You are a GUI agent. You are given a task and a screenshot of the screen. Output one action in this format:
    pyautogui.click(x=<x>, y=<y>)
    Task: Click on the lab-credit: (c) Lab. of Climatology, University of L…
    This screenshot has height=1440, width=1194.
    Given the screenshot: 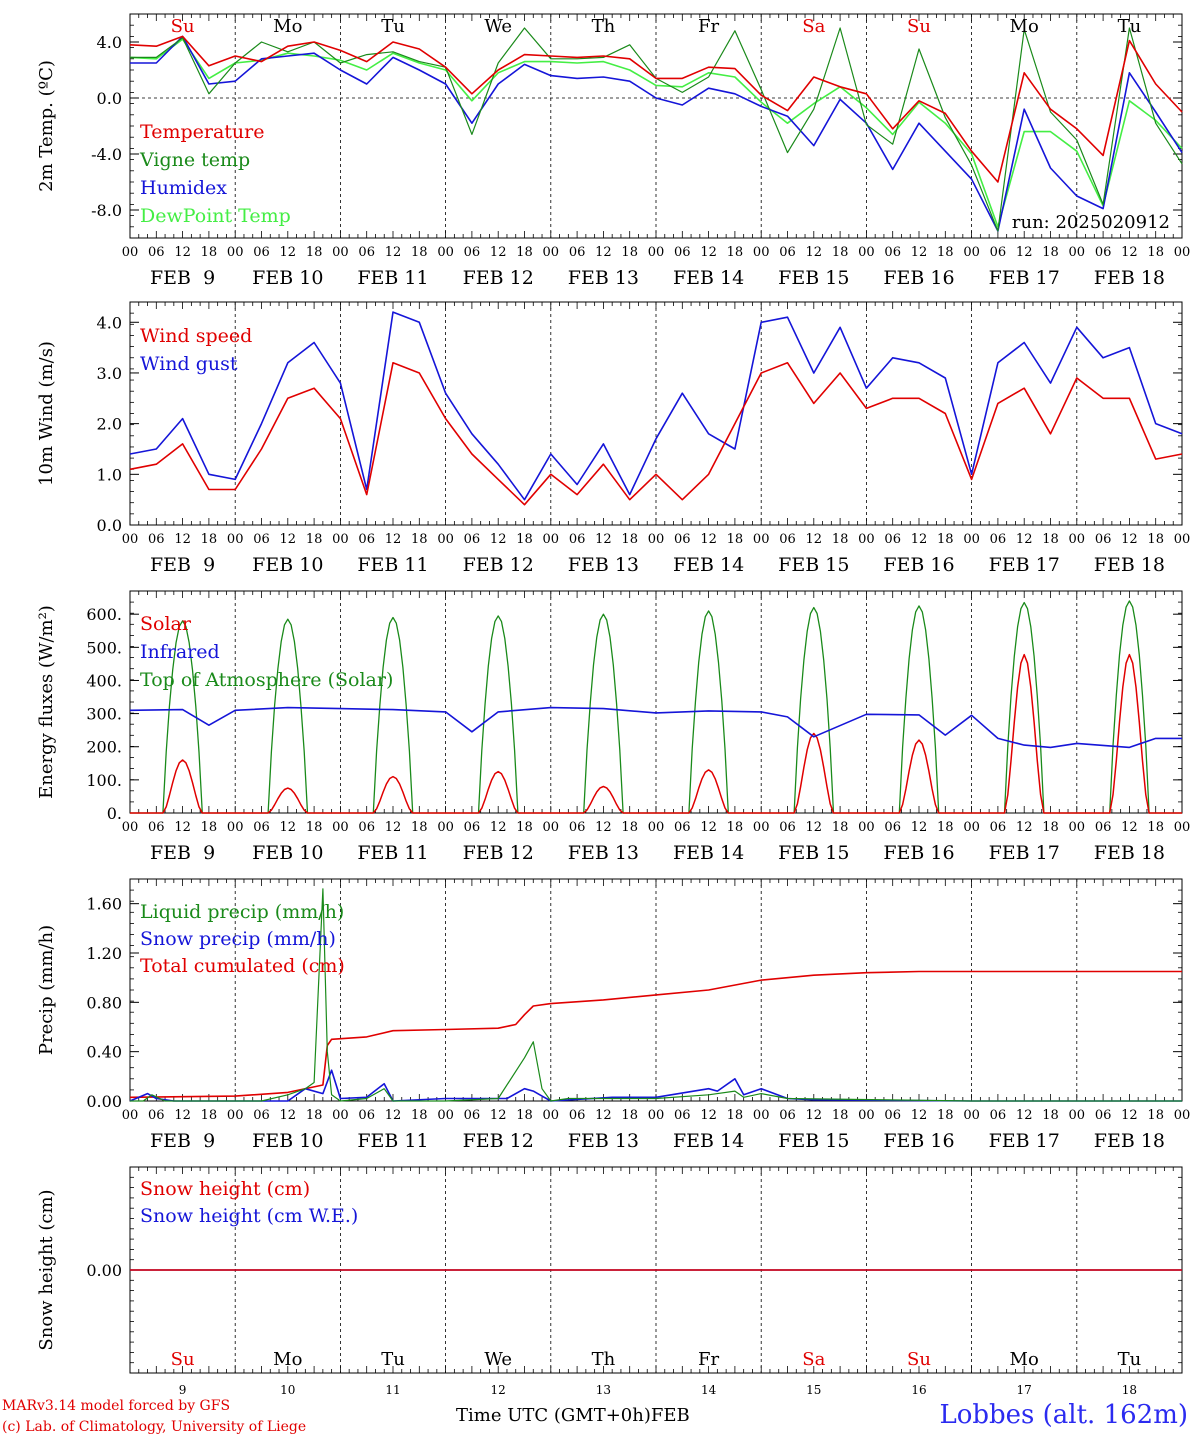 What is the action you would take?
    pyautogui.click(x=154, y=1427)
    